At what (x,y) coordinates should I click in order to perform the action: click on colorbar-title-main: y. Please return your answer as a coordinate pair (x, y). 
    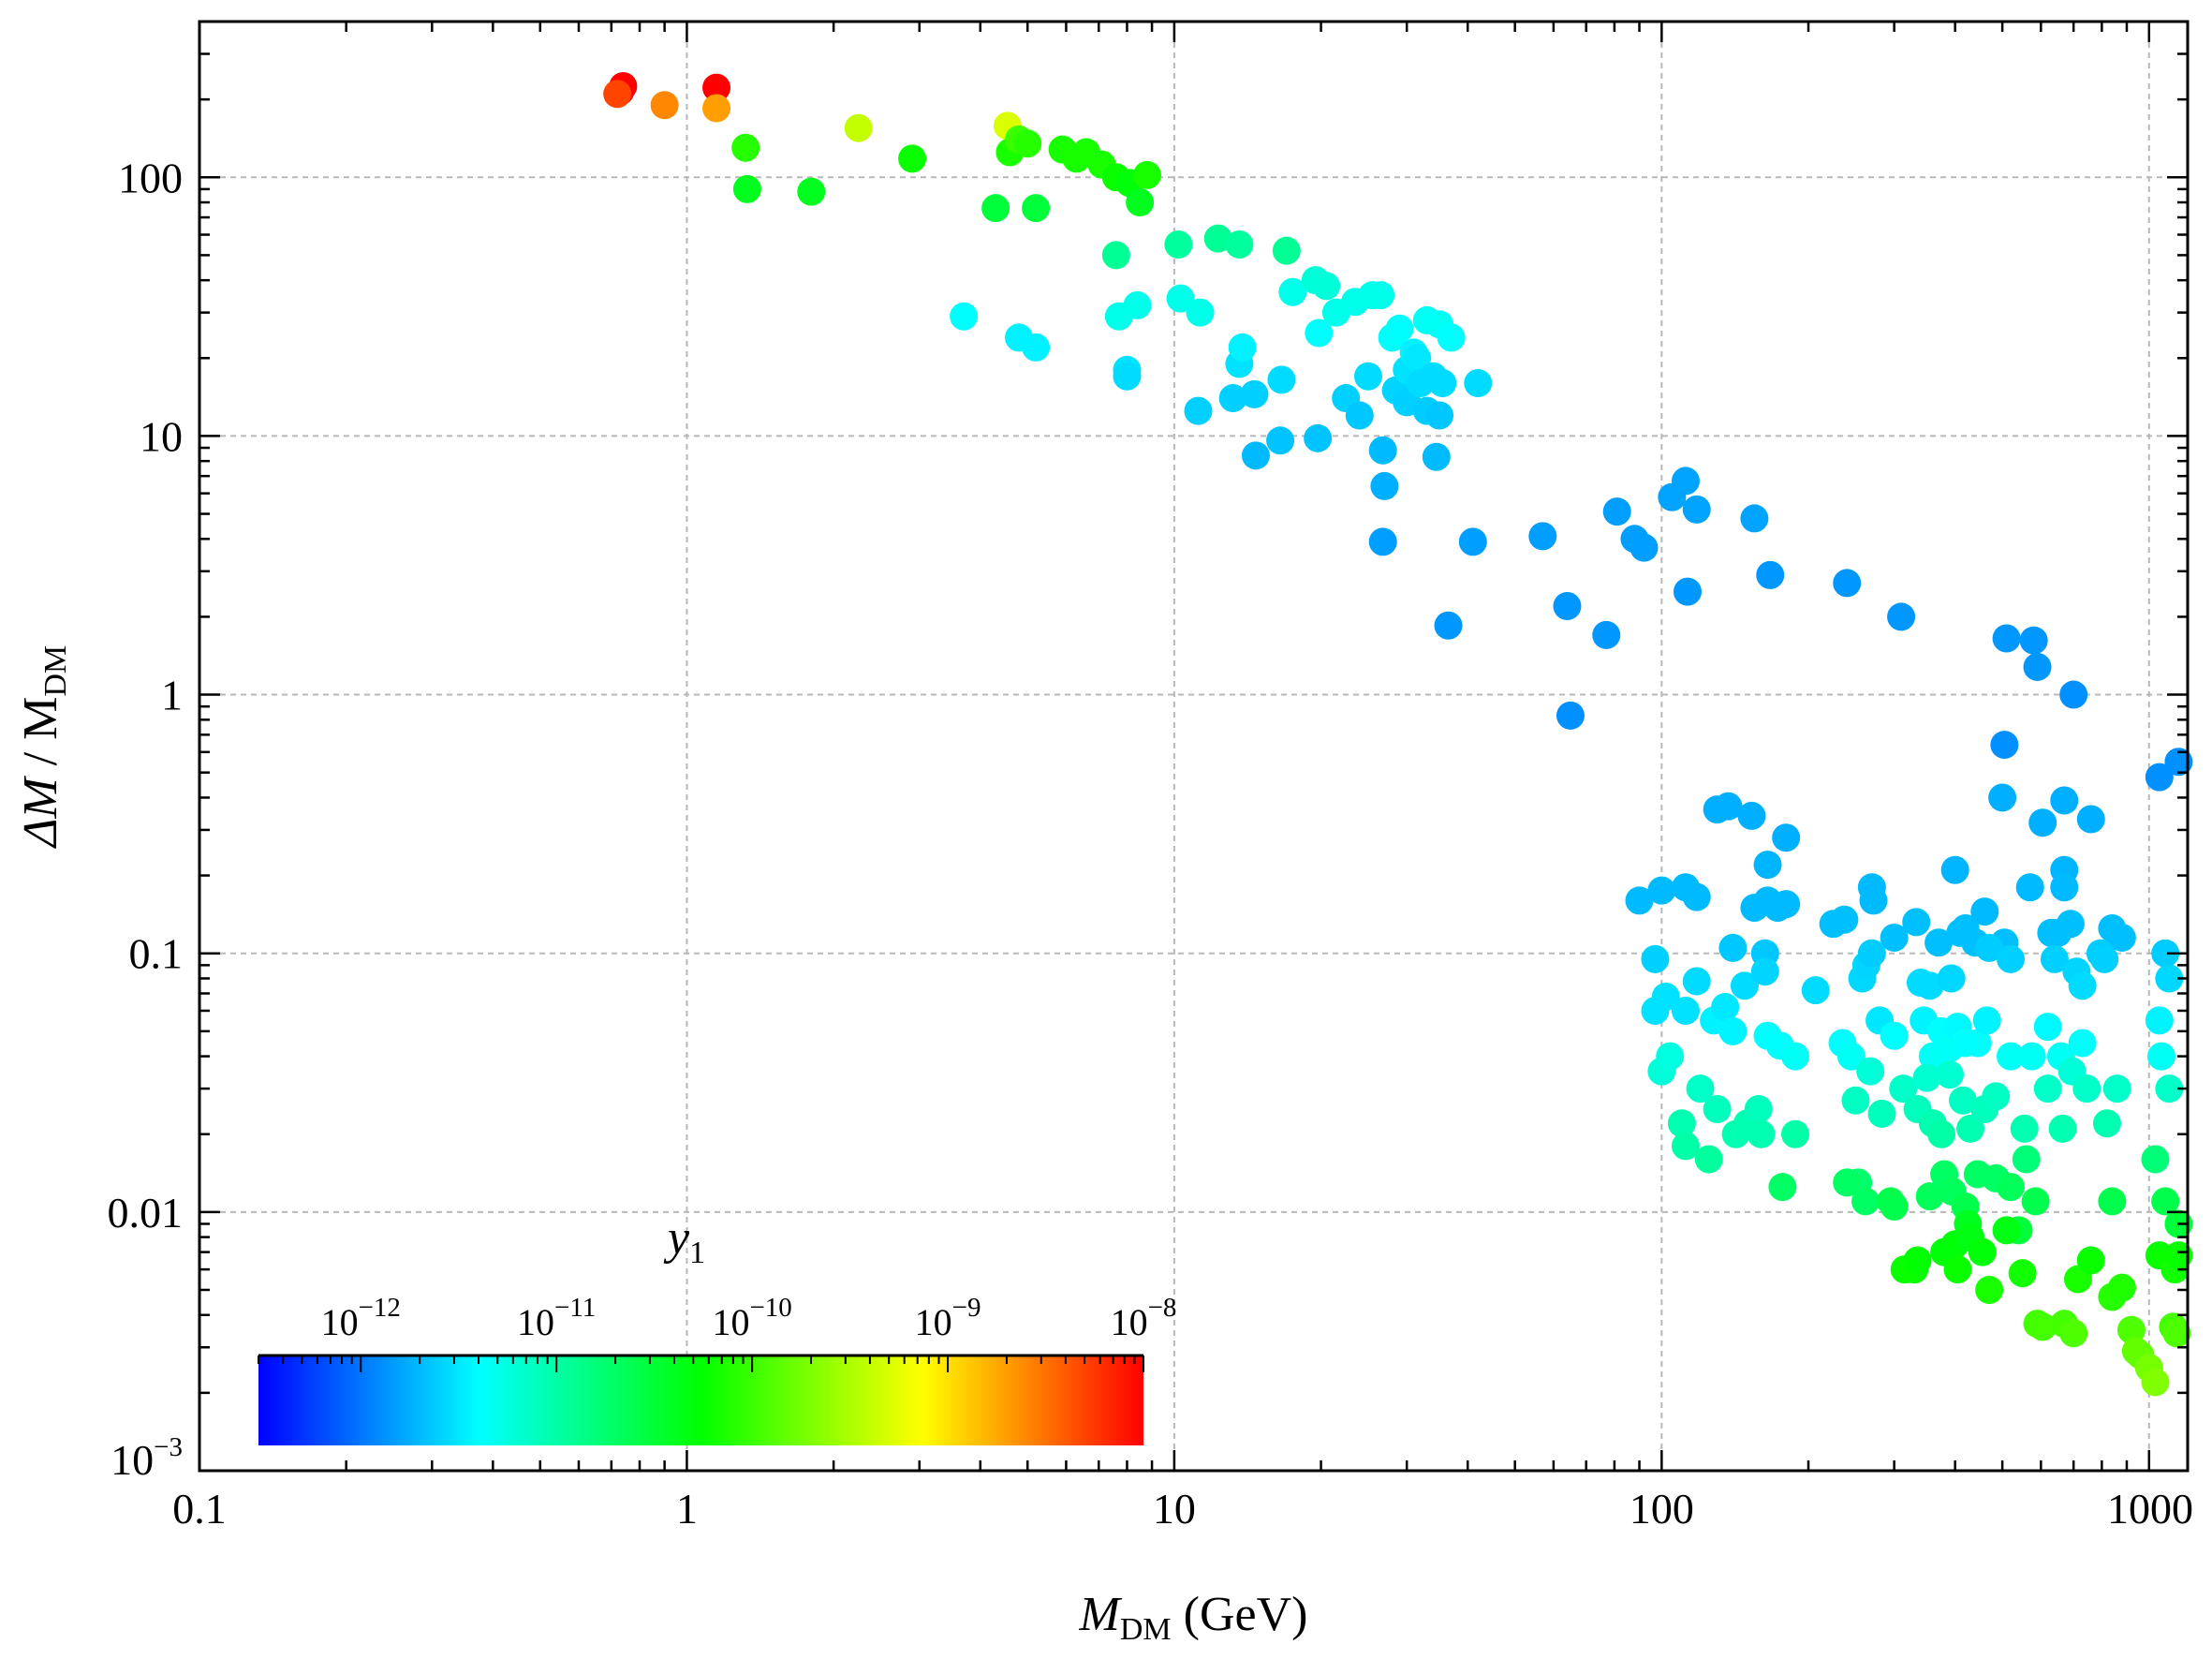
    Looking at the image, I should click on (677, 1238).